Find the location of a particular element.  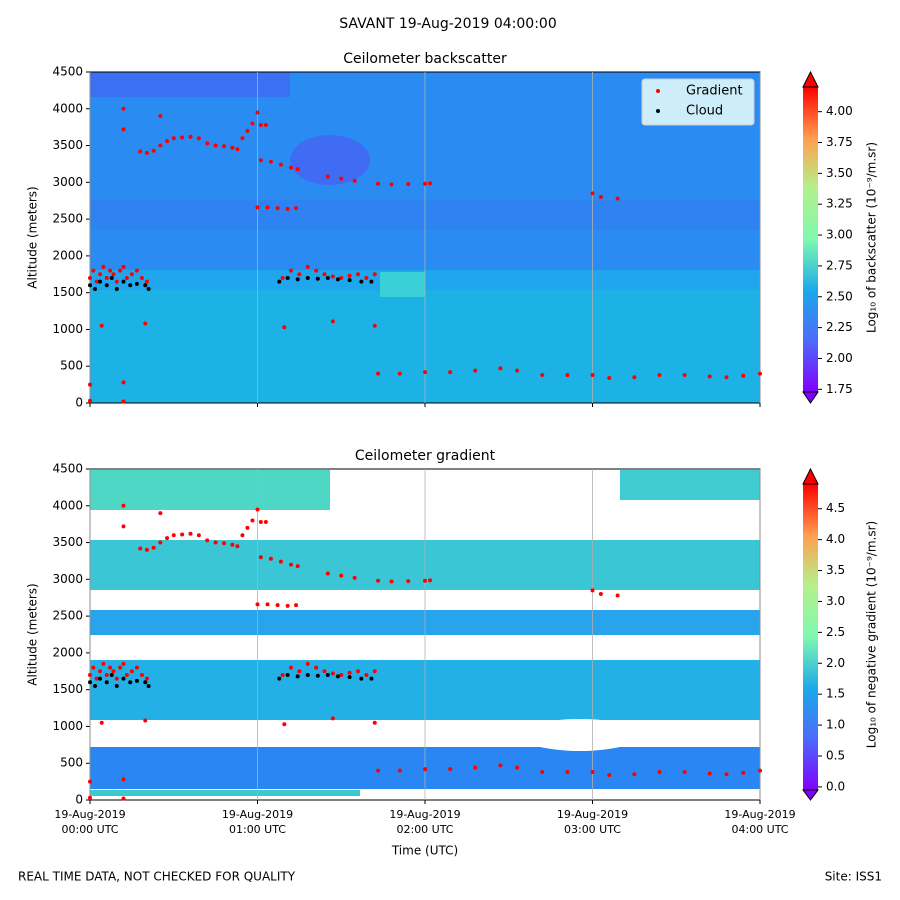

y-tick-label: 0 is located at coordinates (79, 403).